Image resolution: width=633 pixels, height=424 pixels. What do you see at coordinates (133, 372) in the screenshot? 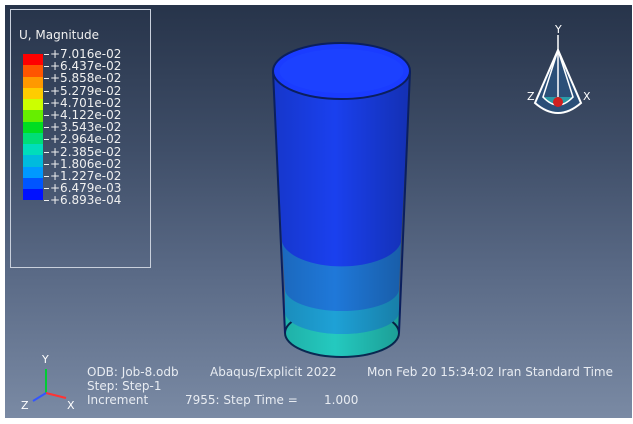
I see `odb-name: ODB: Job-8.odb` at bounding box center [133, 372].